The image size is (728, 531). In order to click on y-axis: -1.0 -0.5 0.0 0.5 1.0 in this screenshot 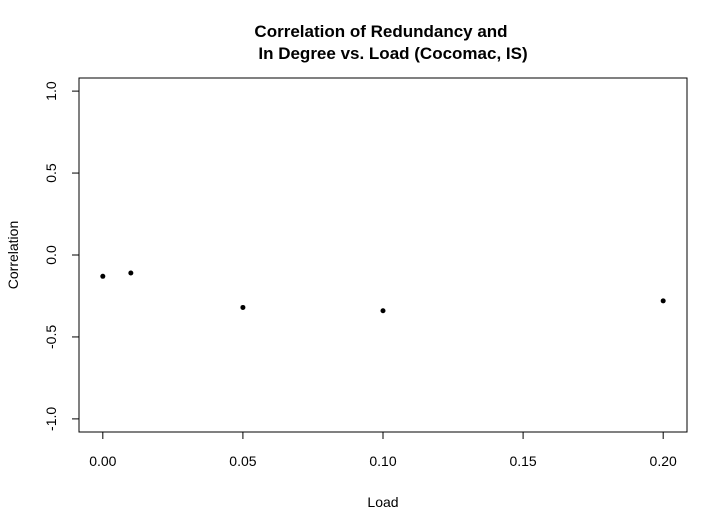, I will do `click(61, 256)`.